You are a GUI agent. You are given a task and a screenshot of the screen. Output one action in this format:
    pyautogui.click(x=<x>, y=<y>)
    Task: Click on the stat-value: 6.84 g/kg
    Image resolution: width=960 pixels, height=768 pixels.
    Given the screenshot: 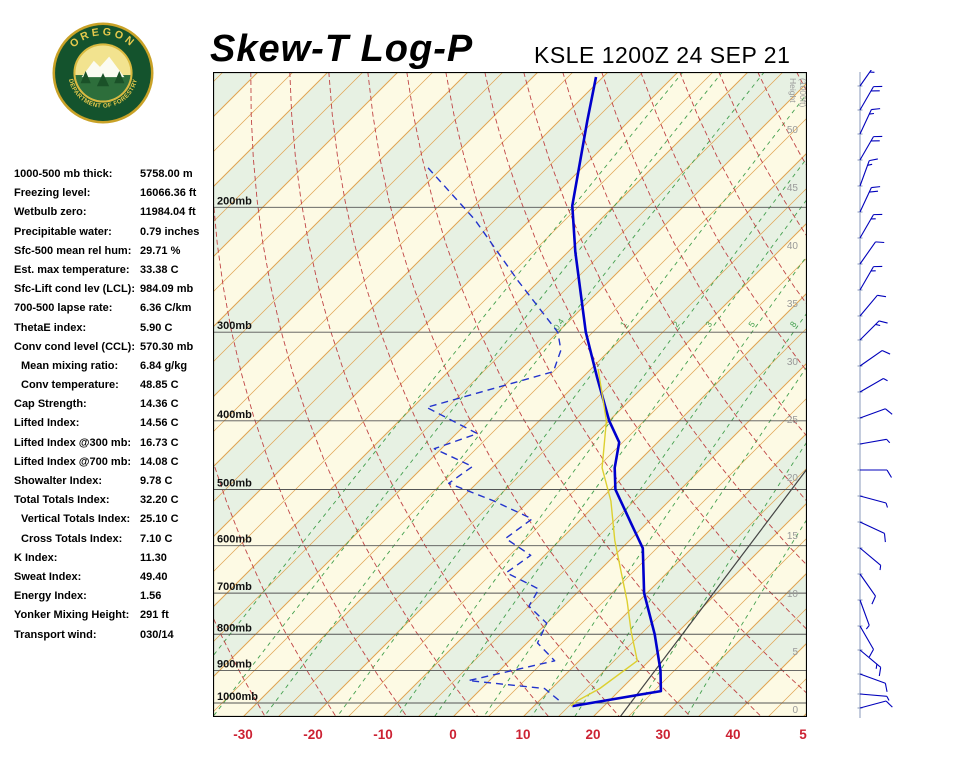 What is the action you would take?
    pyautogui.click(x=164, y=365)
    